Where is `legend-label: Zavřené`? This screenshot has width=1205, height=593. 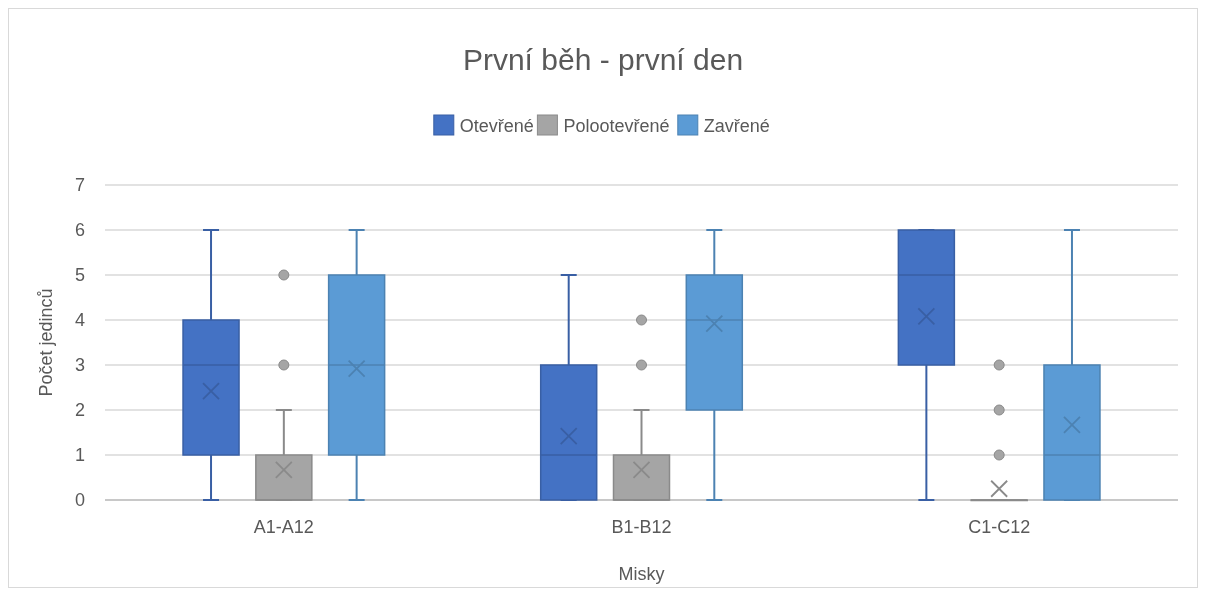
legend-label: Zavřené is located at coordinates (736, 126).